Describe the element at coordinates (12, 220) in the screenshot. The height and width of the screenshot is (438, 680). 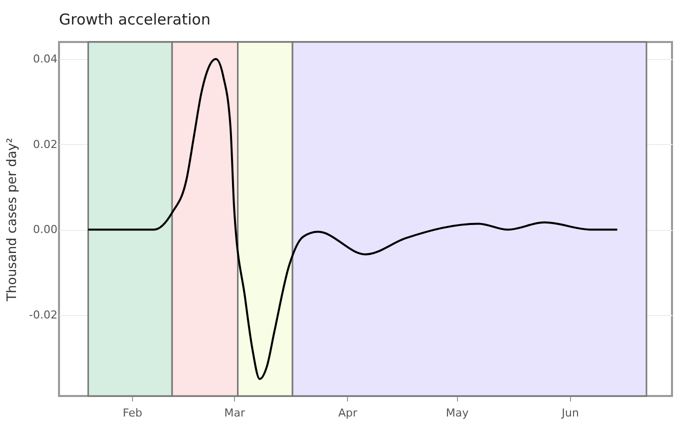
I see `y-axis-title: Thousand cases per day²` at that location.